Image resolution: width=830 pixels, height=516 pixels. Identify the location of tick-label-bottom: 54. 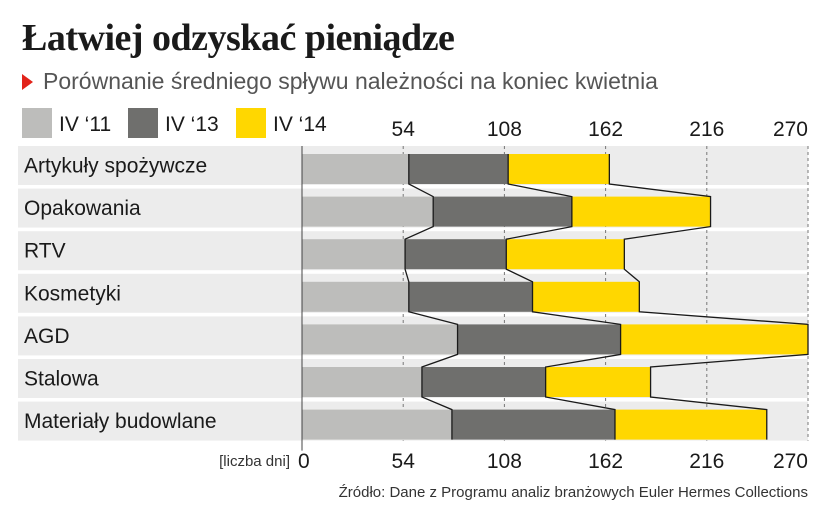
(404, 461).